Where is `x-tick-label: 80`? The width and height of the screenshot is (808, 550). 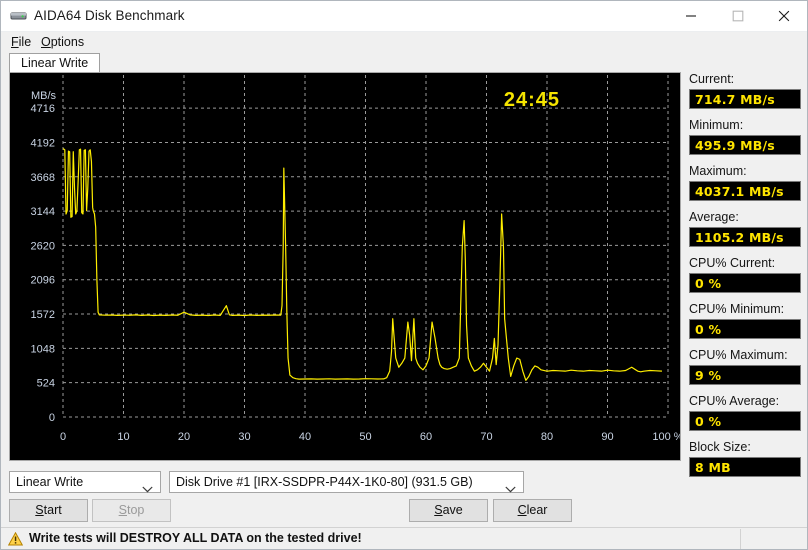
x-tick-label: 80 is located at coordinates (547, 437).